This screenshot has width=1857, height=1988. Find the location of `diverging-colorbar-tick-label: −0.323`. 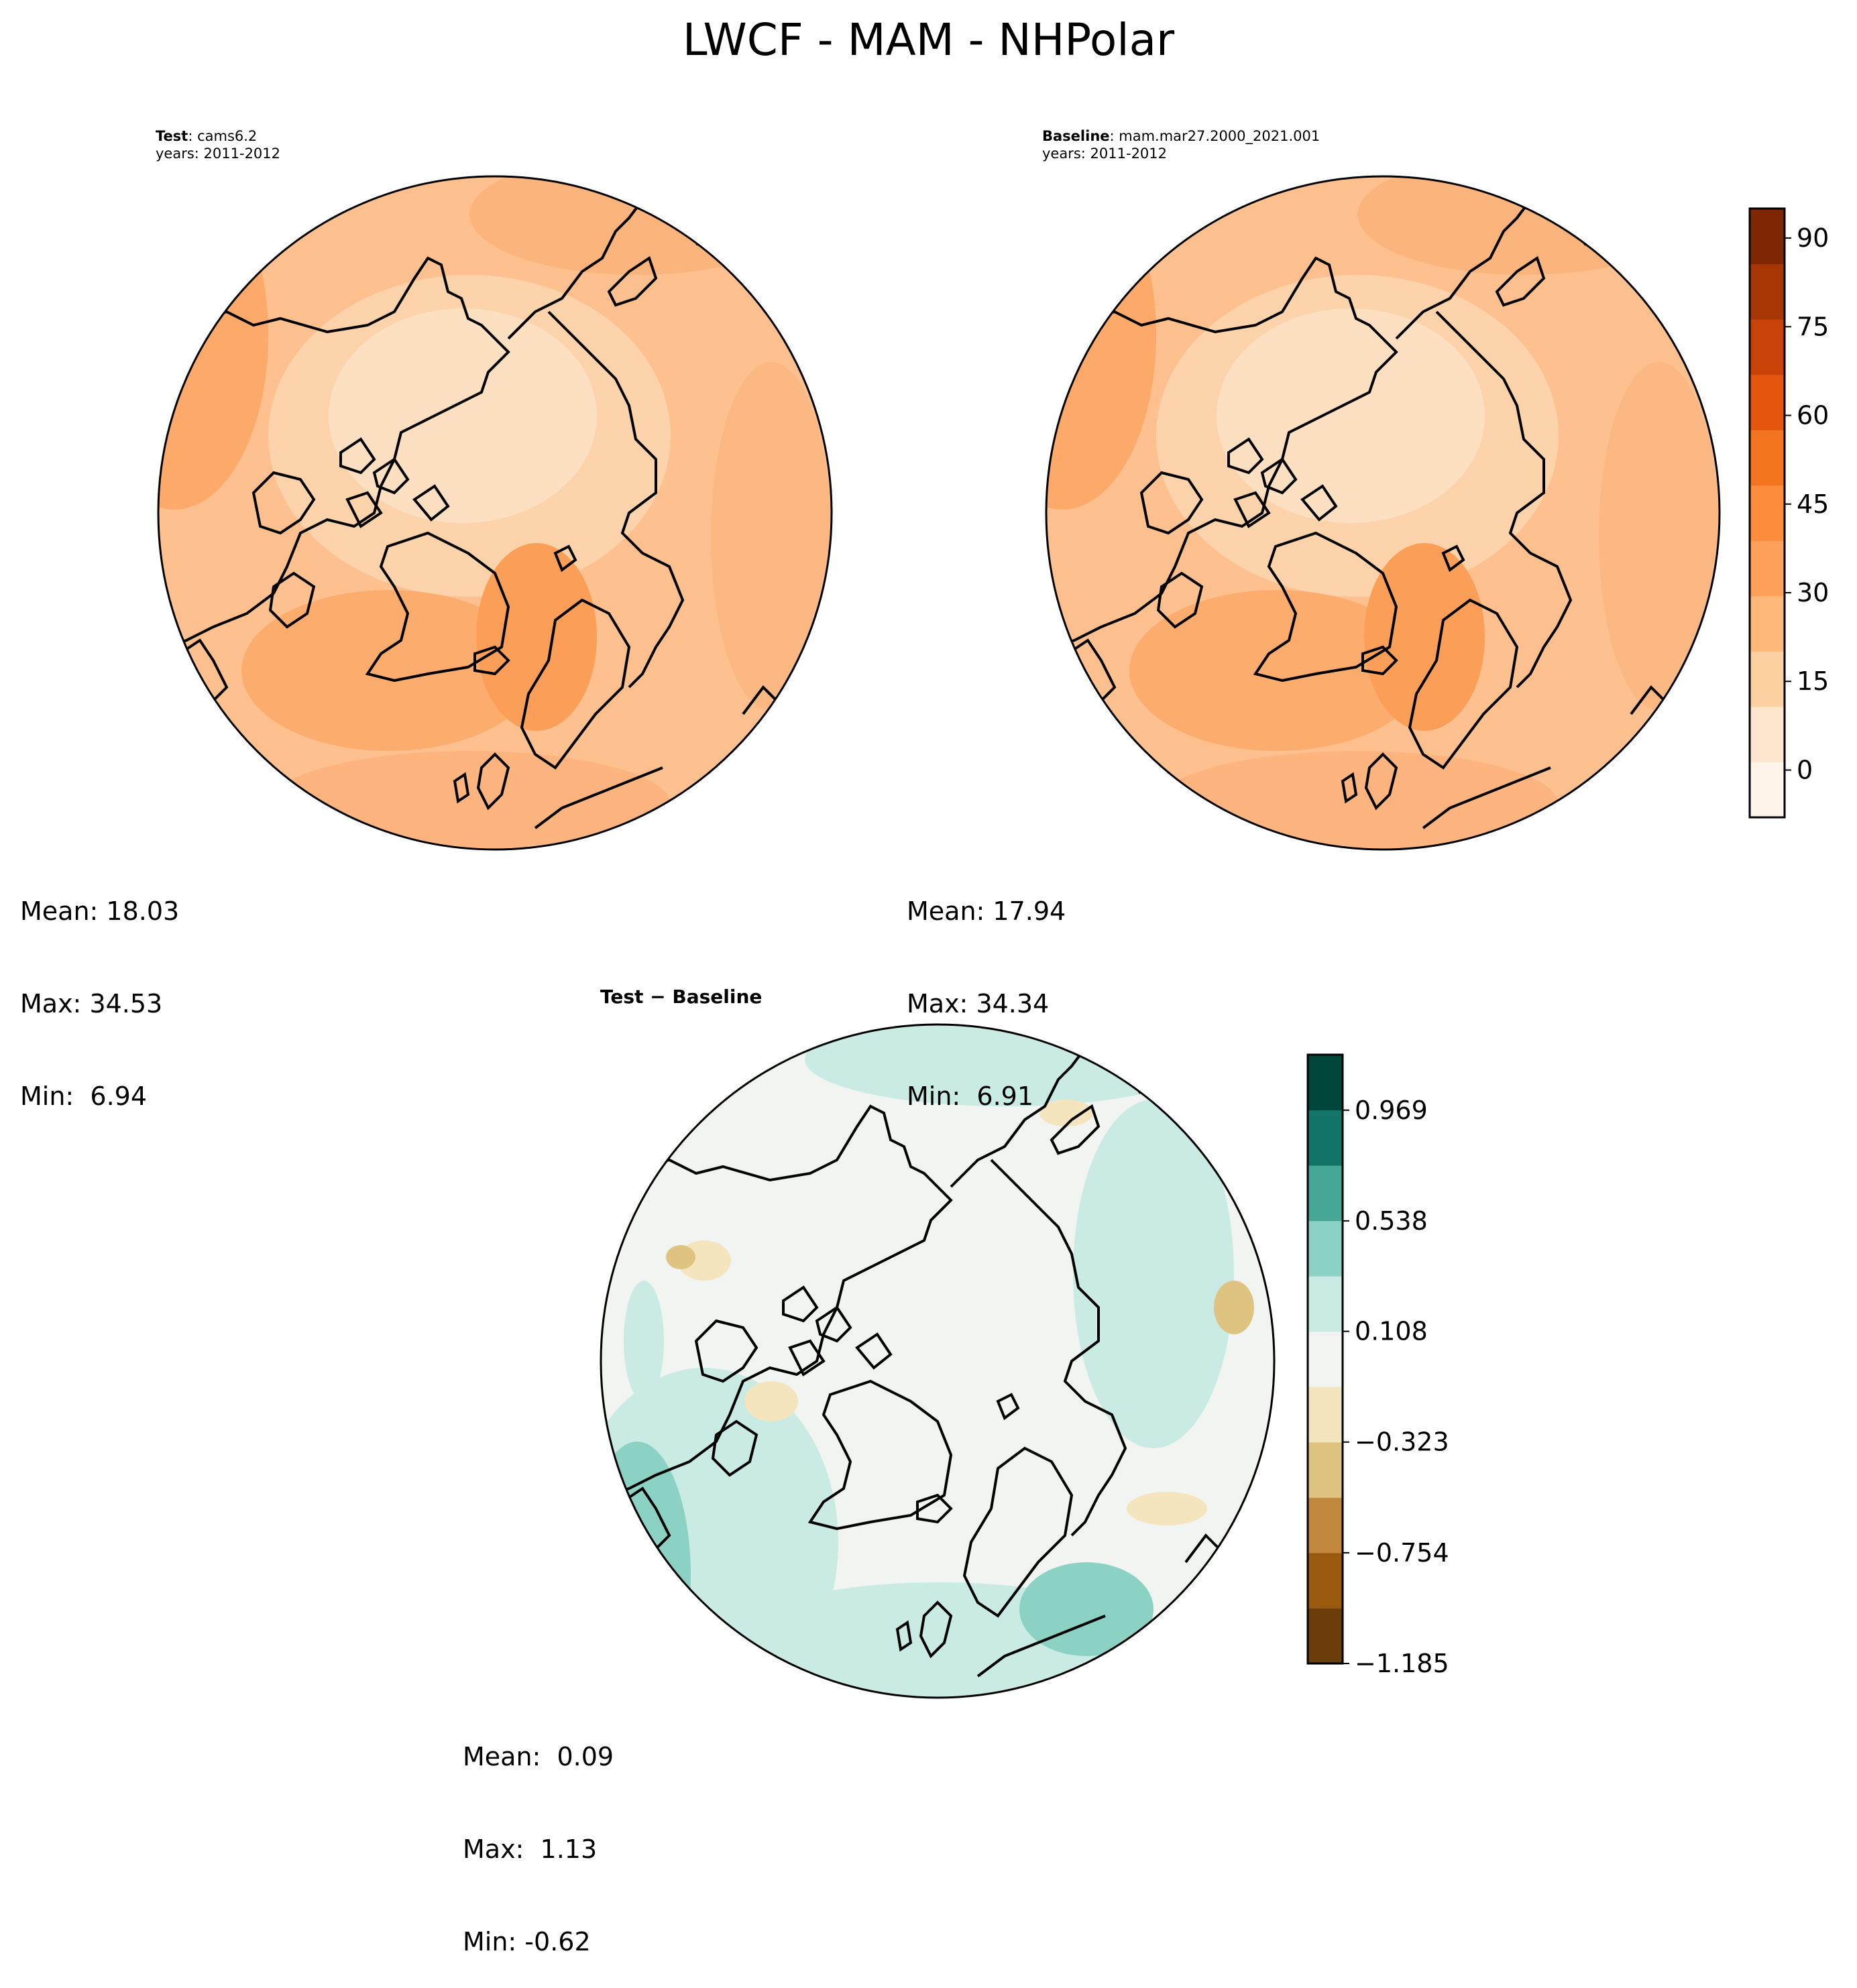

diverging-colorbar-tick-label: −0.323 is located at coordinates (1402, 1442).